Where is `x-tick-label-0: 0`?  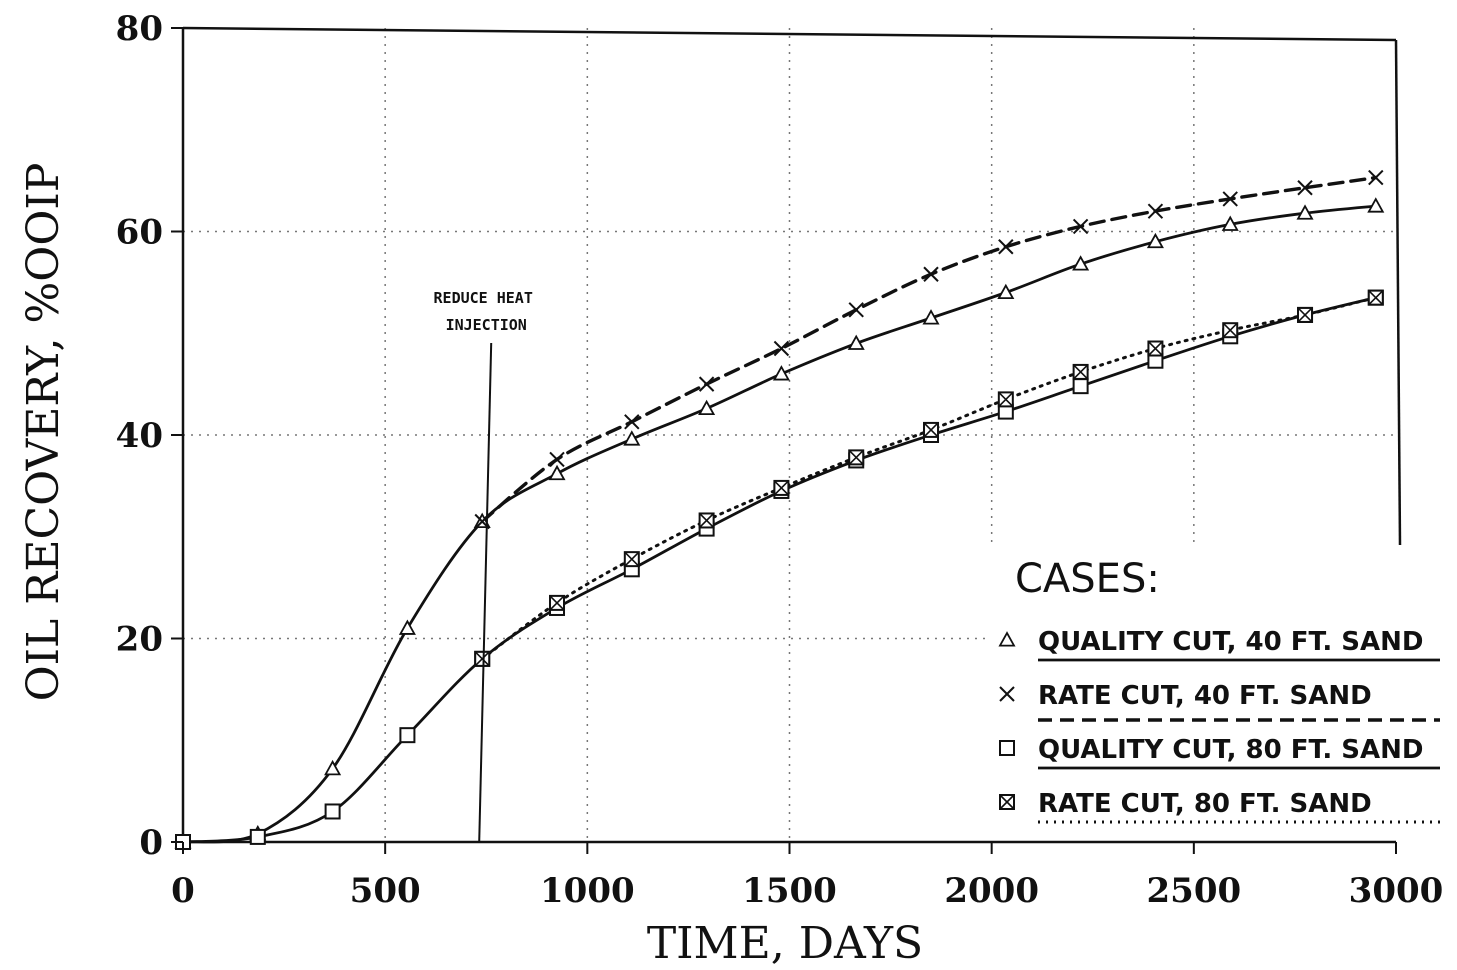
x-tick-label-0: 0 is located at coordinates (183, 891).